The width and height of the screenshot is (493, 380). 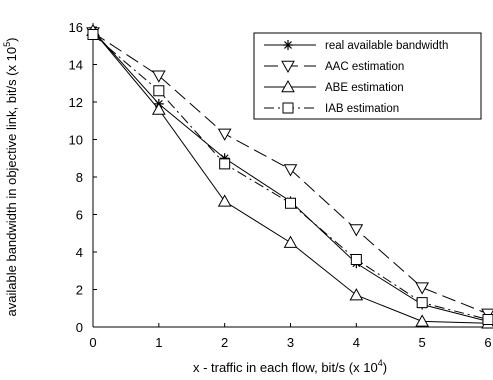 What do you see at coordinates (290, 342) in the screenshot?
I see `x-tick-label: 3` at bounding box center [290, 342].